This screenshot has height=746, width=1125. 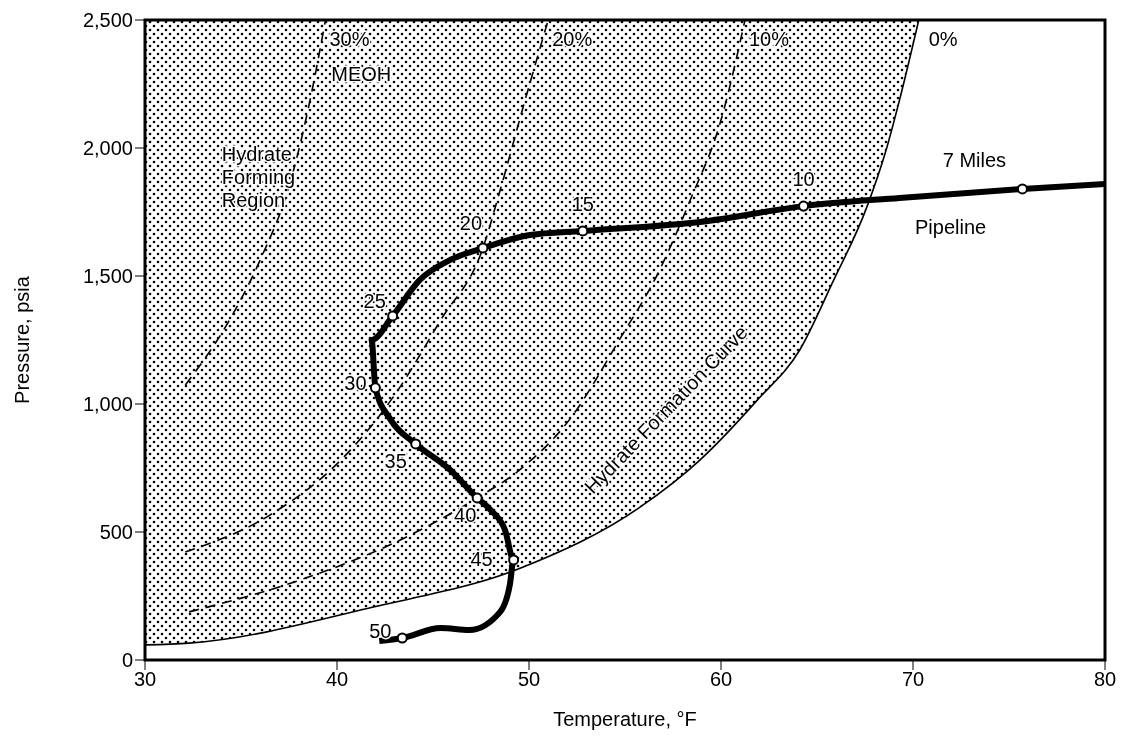 What do you see at coordinates (380, 630) in the screenshot?
I see `annotation: 50` at bounding box center [380, 630].